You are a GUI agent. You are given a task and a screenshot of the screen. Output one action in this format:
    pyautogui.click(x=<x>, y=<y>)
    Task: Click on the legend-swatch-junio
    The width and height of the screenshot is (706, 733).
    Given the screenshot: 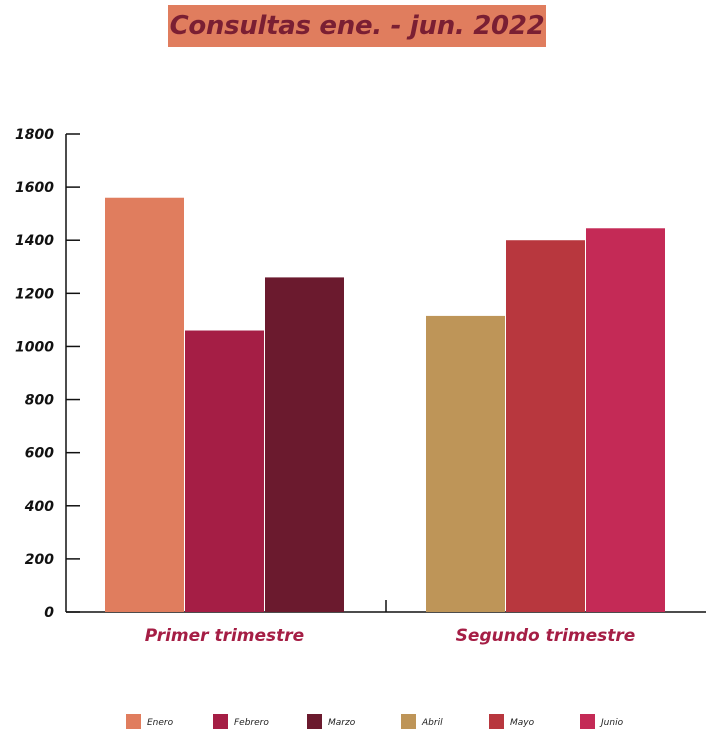 What is the action you would take?
    pyautogui.click(x=587, y=721)
    